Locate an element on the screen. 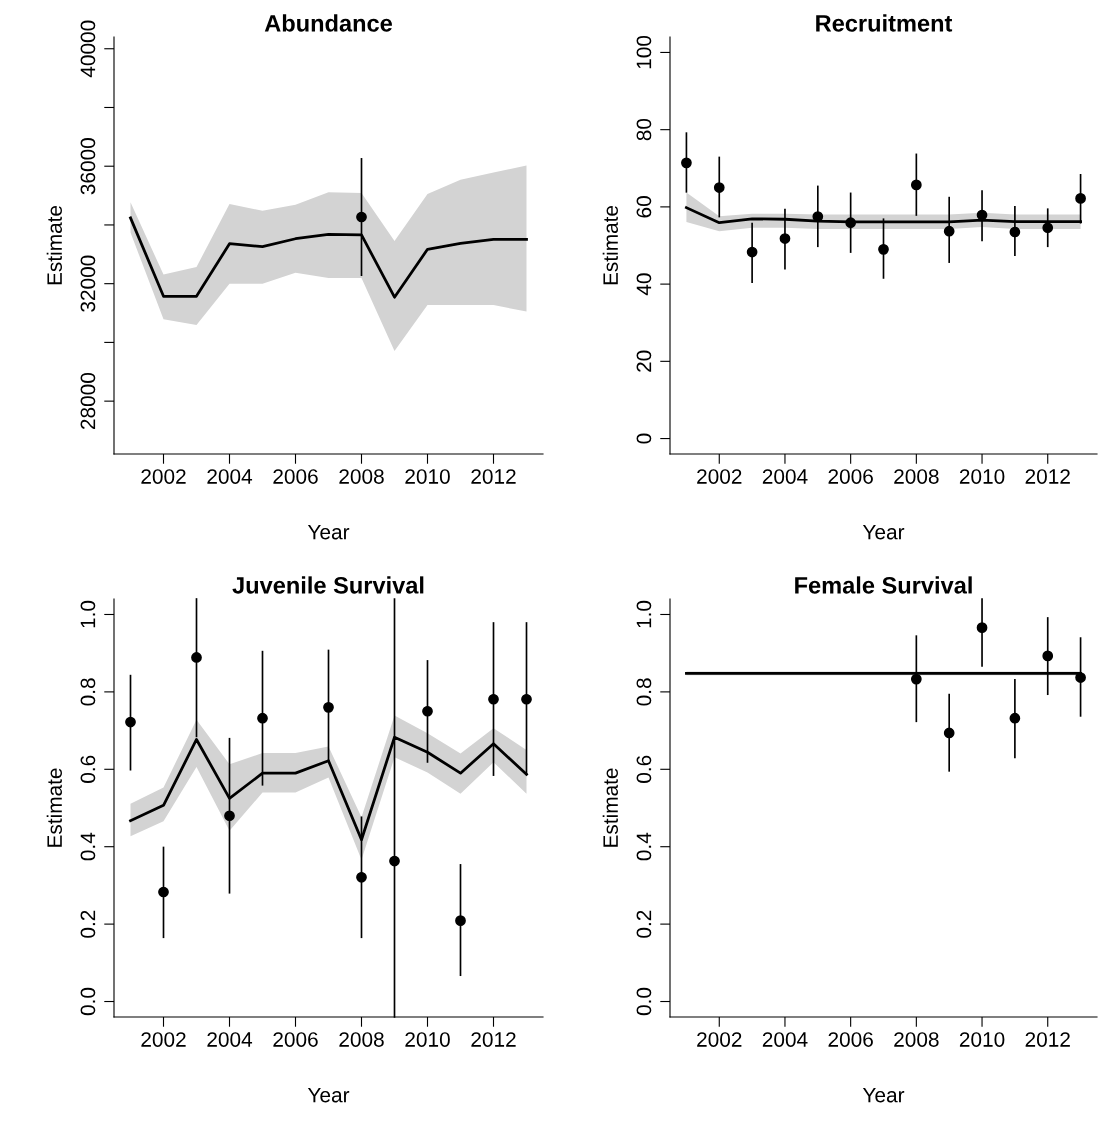  y-tick-label: 100 is located at coordinates (644, 52).